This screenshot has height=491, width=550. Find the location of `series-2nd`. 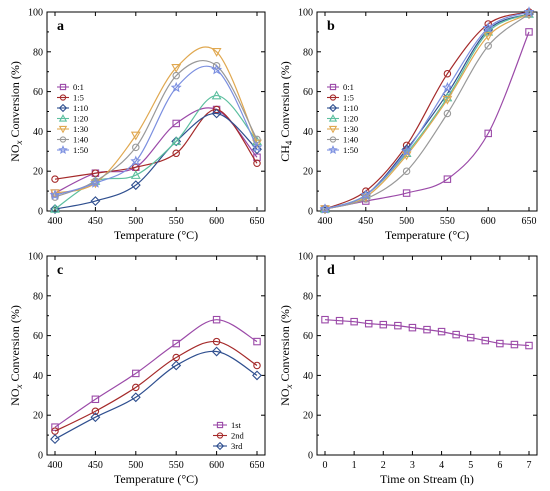

series-2nd is located at coordinates (156, 386).